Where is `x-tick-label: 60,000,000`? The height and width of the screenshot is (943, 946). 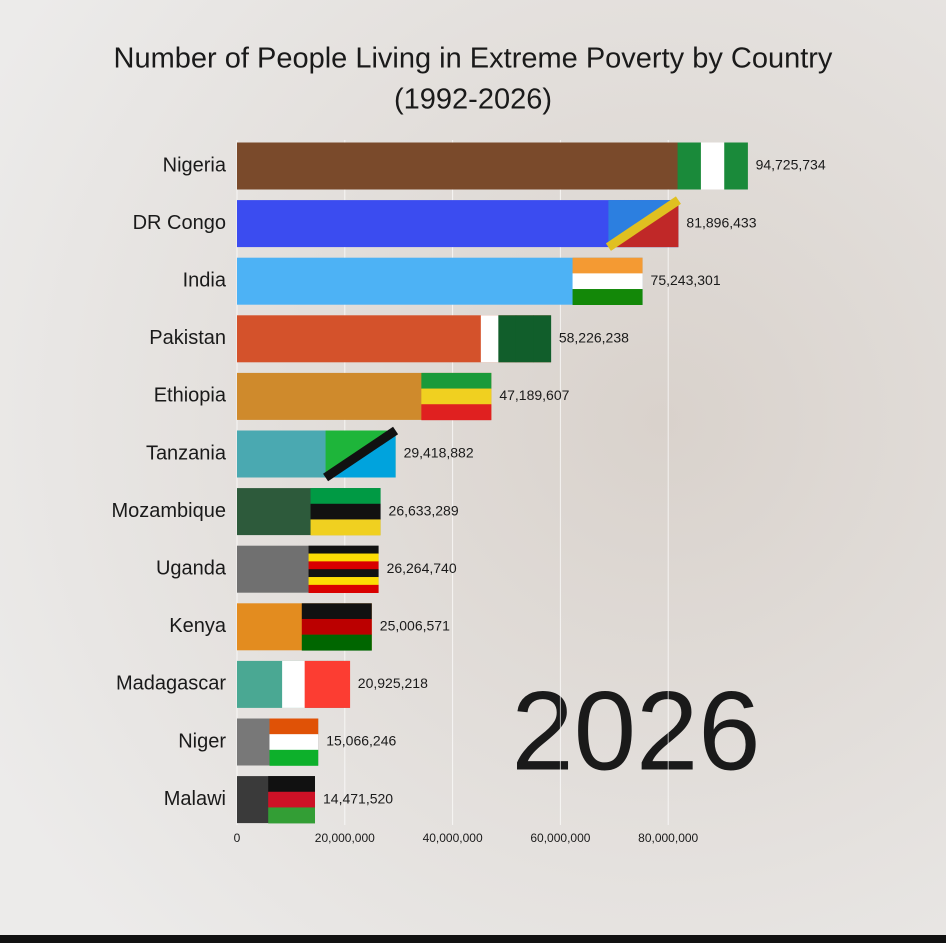 x-tick-label: 60,000,000 is located at coordinates (560, 838).